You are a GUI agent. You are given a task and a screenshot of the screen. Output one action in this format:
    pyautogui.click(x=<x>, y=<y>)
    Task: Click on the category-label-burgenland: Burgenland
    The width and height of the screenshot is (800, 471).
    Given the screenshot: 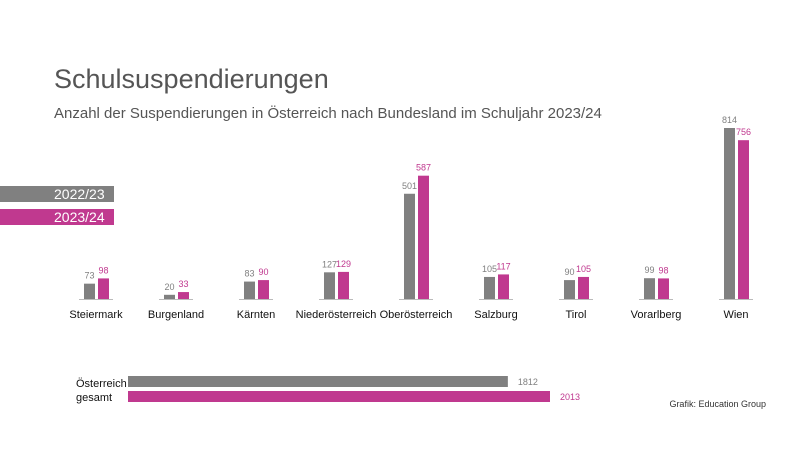 What is the action you would take?
    pyautogui.click(x=176, y=315)
    